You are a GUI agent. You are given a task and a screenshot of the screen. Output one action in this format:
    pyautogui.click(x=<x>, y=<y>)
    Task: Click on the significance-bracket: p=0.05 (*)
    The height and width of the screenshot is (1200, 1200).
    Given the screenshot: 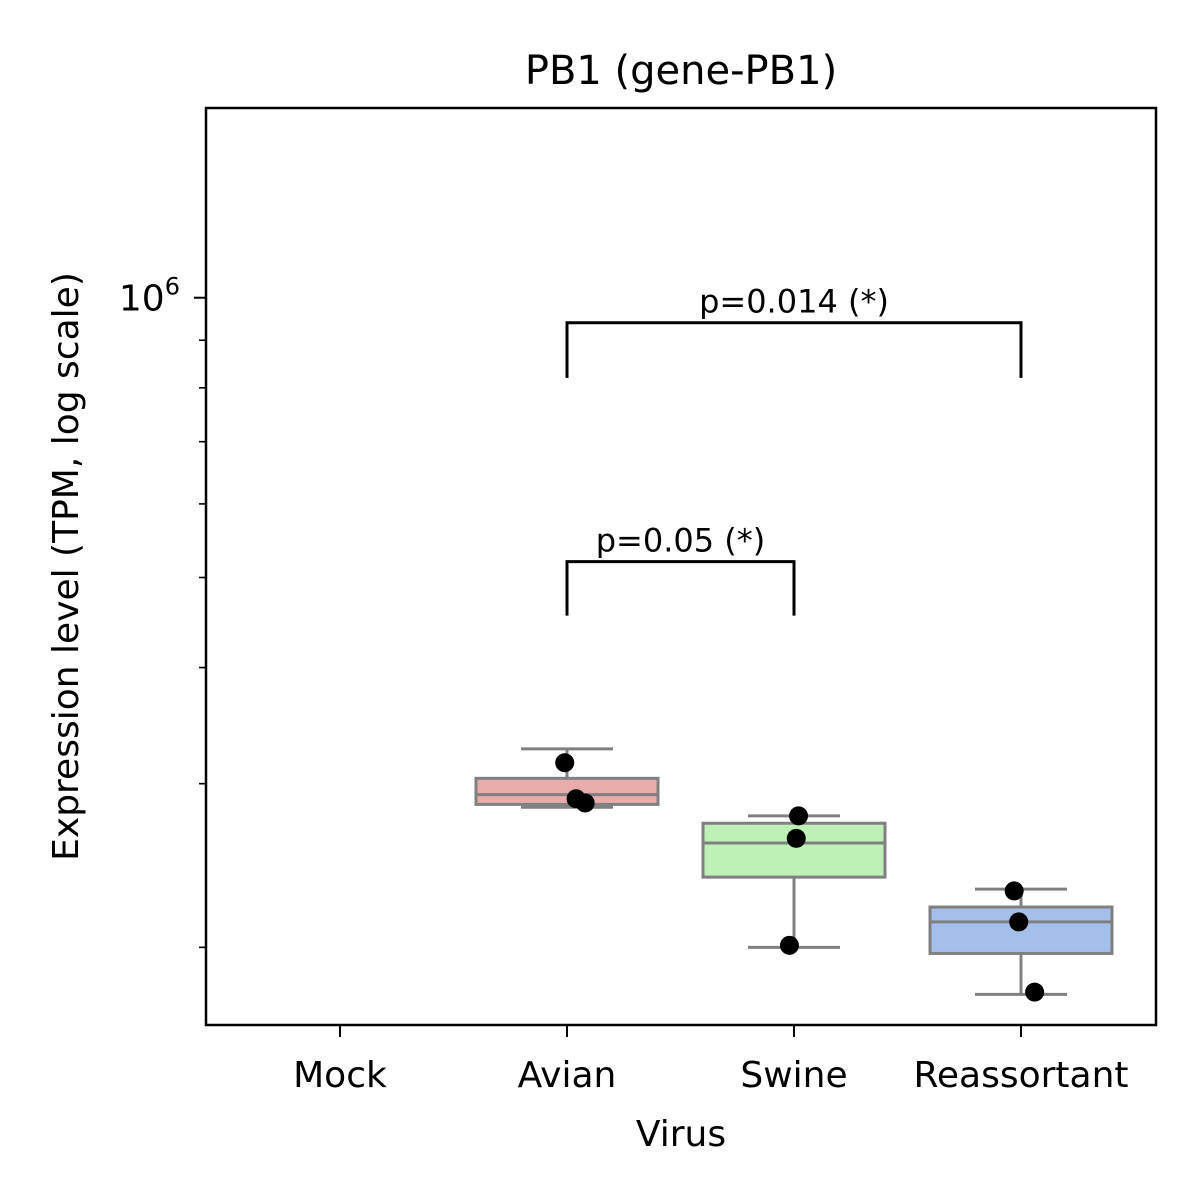 What is the action you would take?
    pyautogui.click(x=680, y=569)
    